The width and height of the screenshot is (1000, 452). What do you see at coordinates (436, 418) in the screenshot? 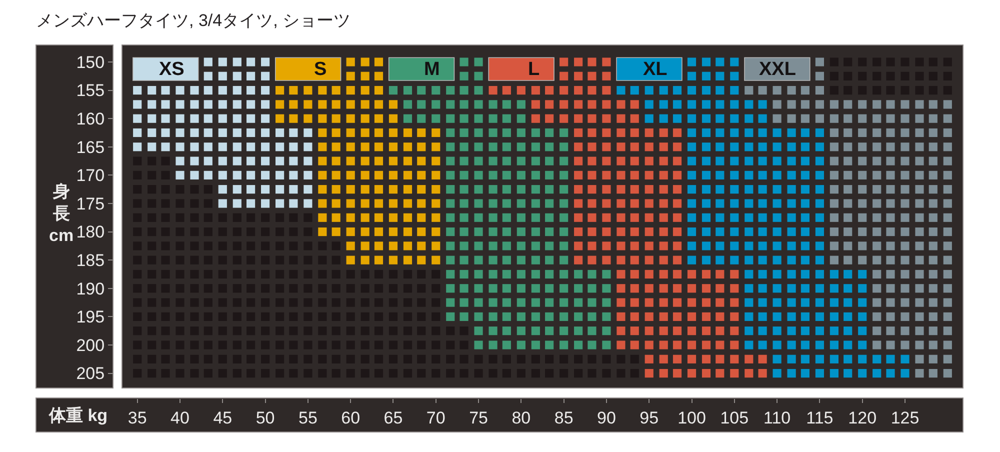
I see `x-tick-label: 70` at bounding box center [436, 418].